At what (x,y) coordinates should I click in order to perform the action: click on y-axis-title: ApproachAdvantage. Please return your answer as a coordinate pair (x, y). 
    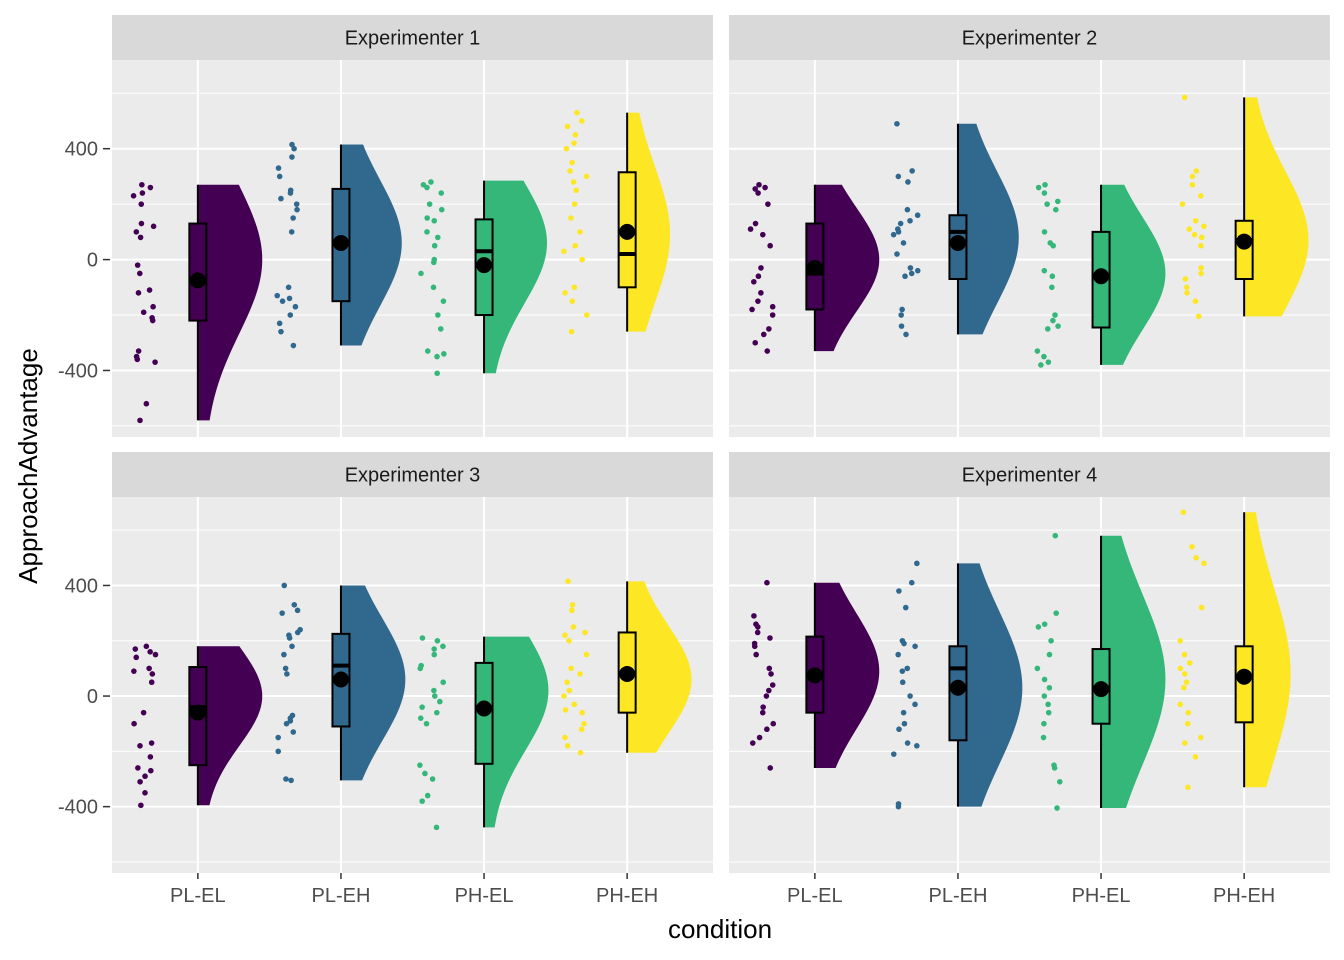
    Looking at the image, I should click on (28, 466).